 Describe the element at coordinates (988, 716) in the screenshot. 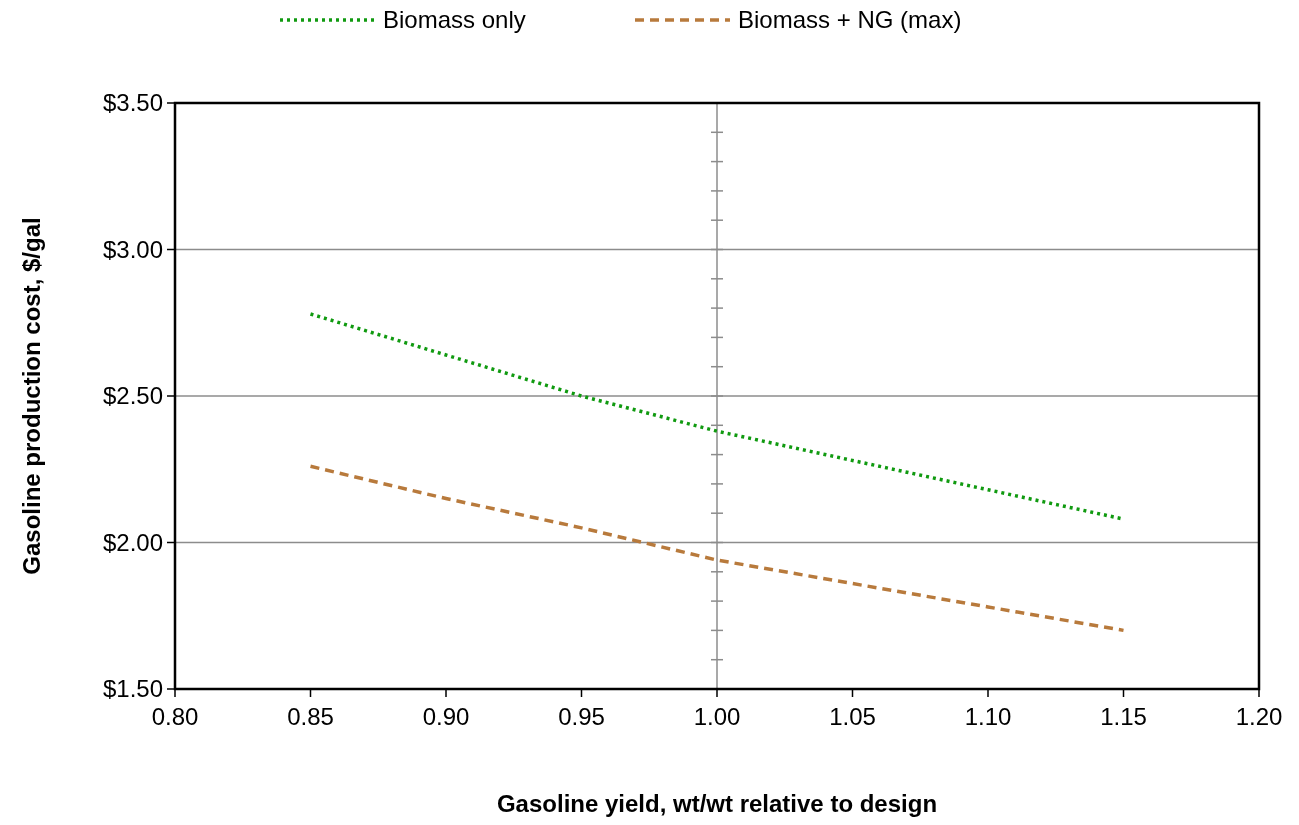

I see `x-tick-label: 1.10` at that location.